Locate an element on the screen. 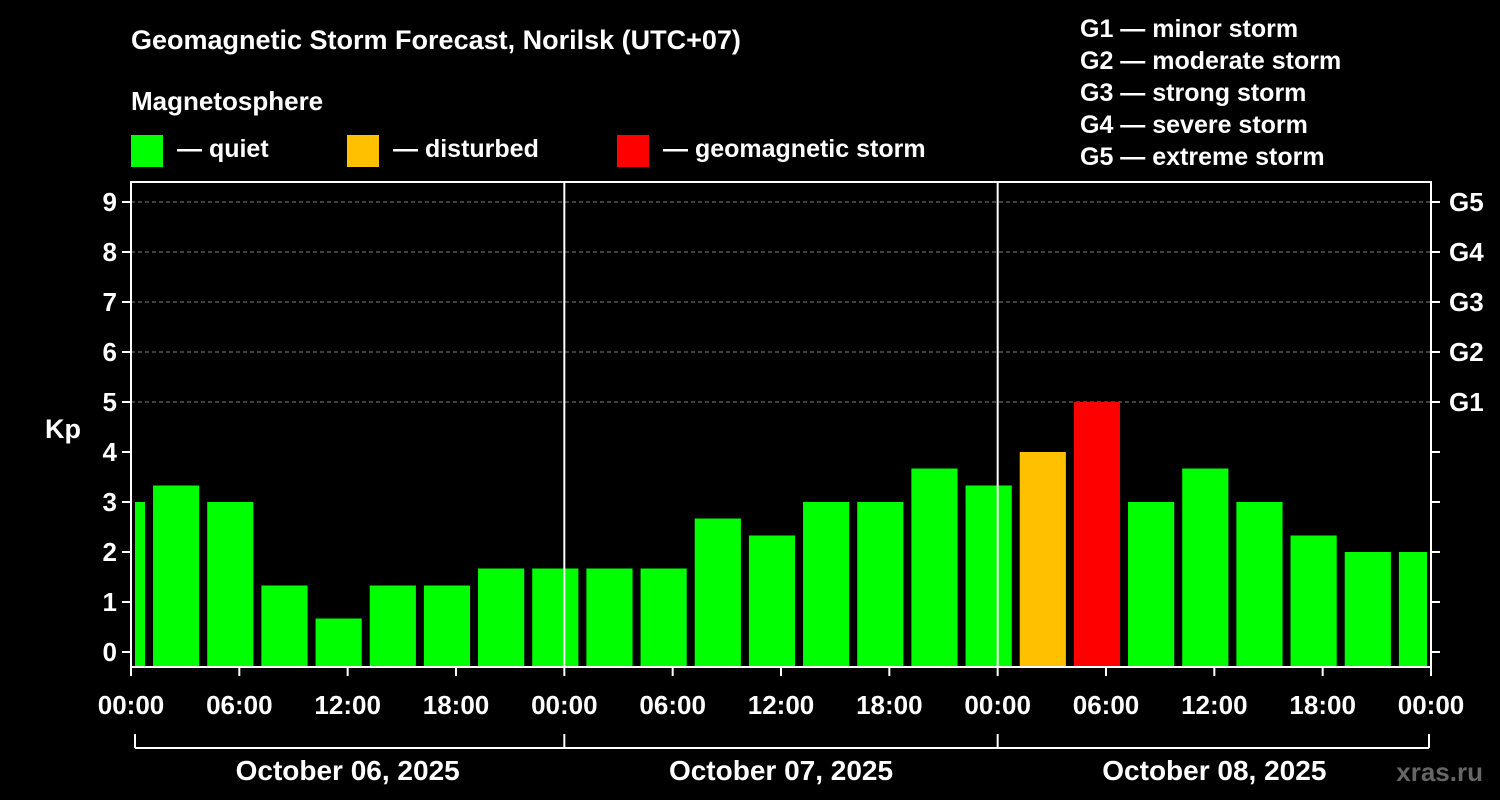 The width and height of the screenshot is (1500, 800). x-tick-label-10: 12:00 is located at coordinates (1214, 705).